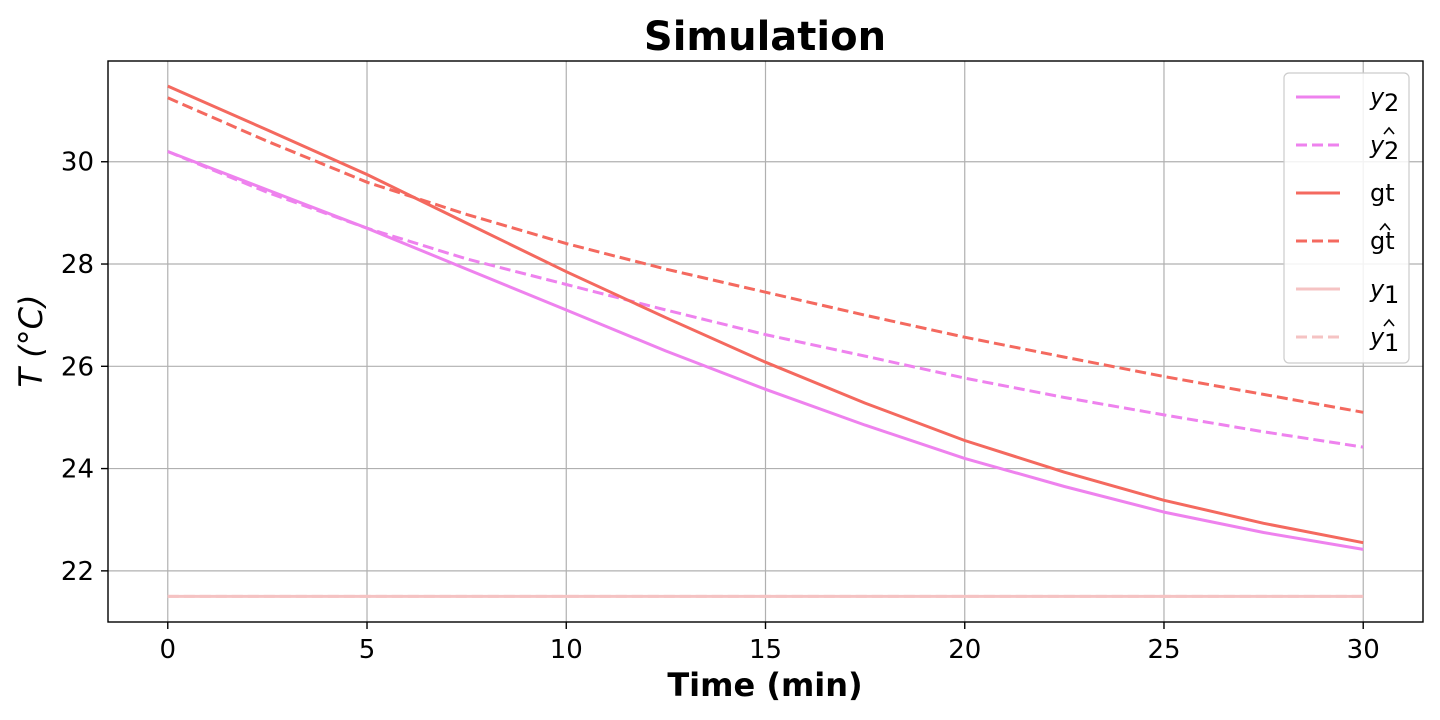 This screenshot has height=720, width=1440. Describe the element at coordinates (77, 367) in the screenshot. I see `y-tick-label: 26` at that location.